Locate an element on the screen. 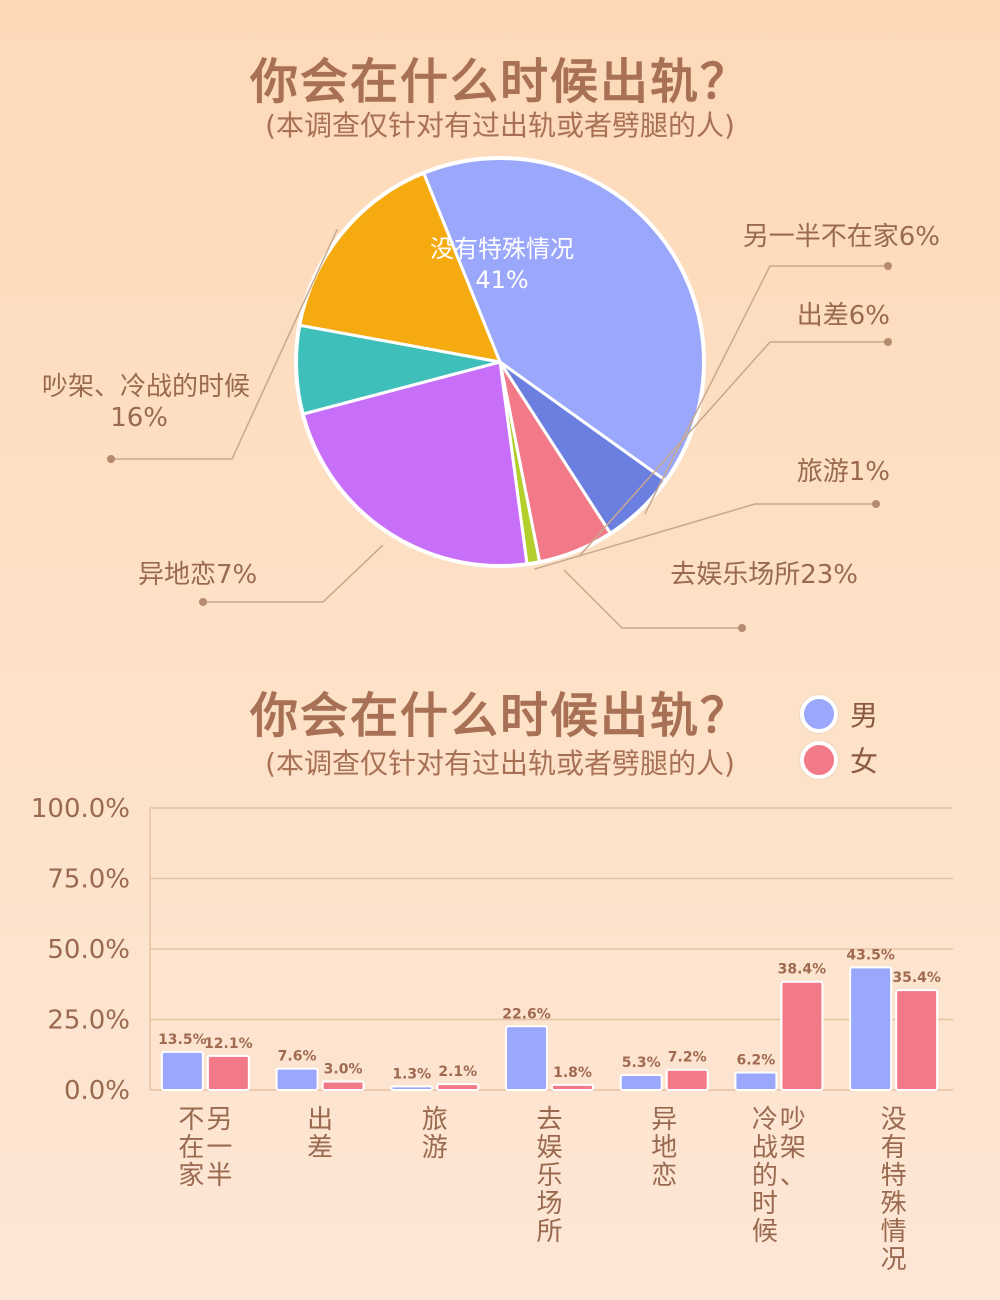 Image resolution: width=1000 pixels, height=1300 pixels. bar-value-label: 13.5% is located at coordinates (182, 1040).